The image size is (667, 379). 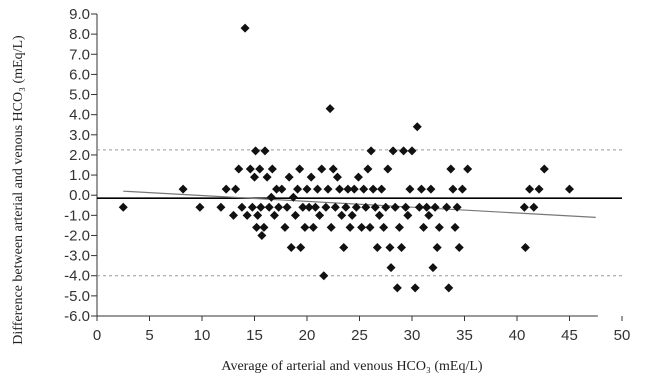 What do you see at coordinates (569, 335) in the screenshot?
I see `x-tick-label: 45` at bounding box center [569, 335].